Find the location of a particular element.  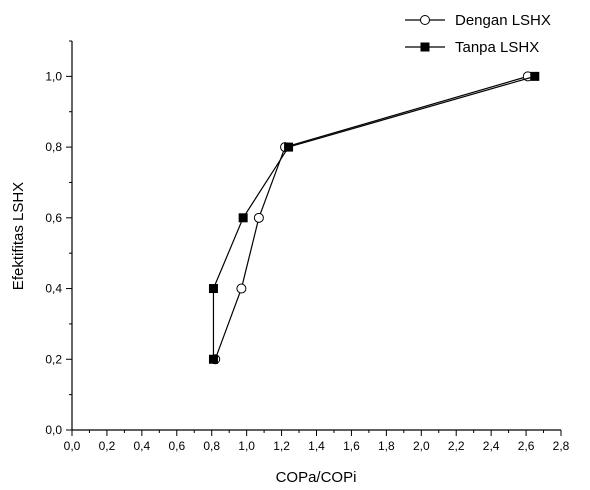

legend-label-dengan-lshx: Dengan LSHX is located at coordinates (503, 20).